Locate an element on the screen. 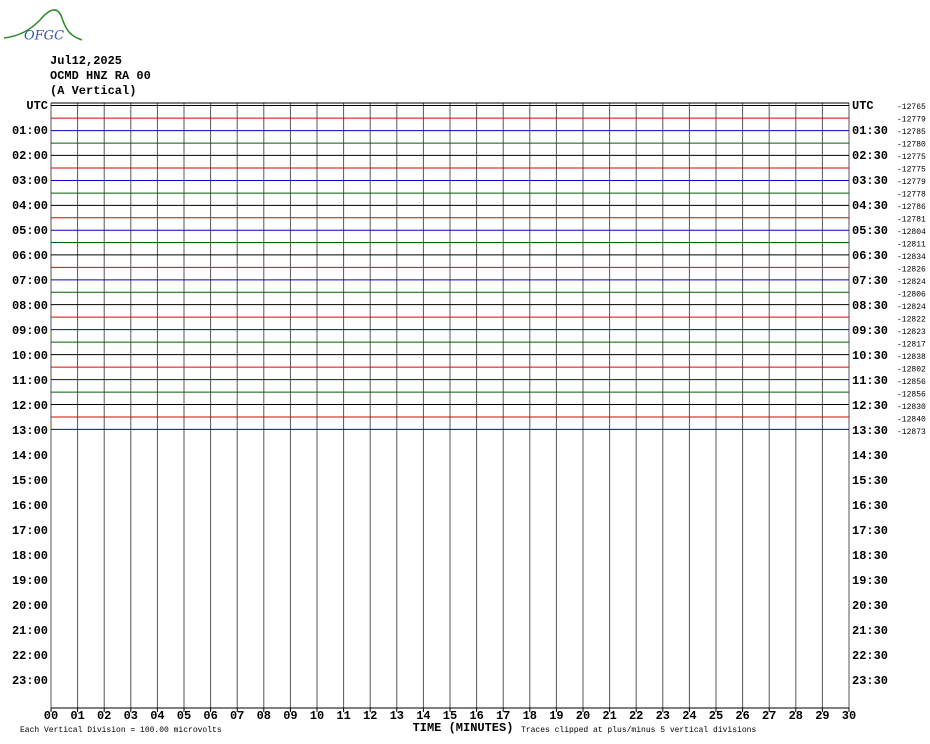  trace-offset: -12802 is located at coordinates (911, 370).